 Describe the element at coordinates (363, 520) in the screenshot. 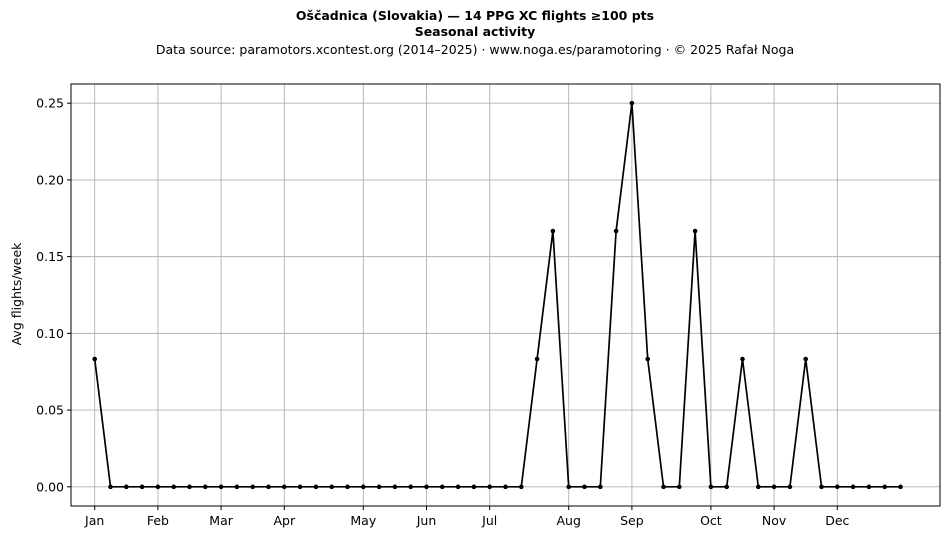

I see `x-tick-label: May` at that location.